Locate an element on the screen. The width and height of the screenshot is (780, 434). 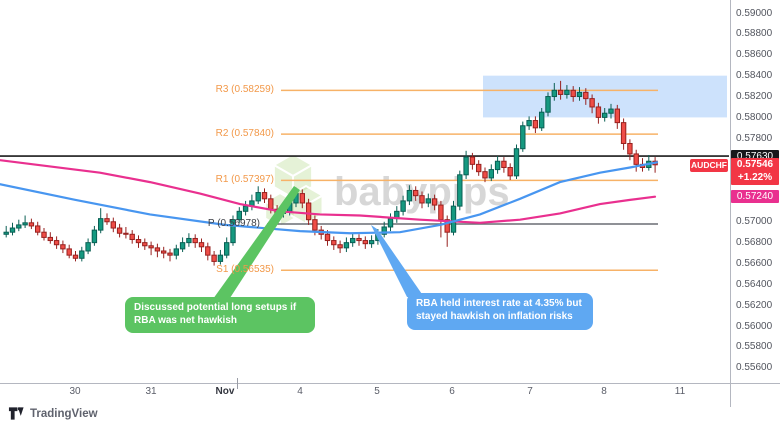
ma-blue-line is located at coordinates (329, 198).